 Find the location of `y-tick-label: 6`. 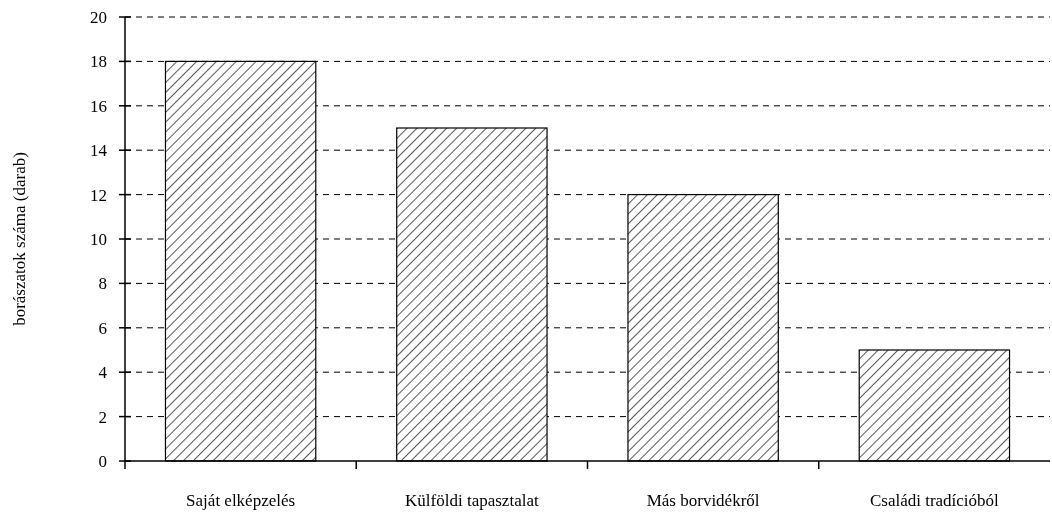

y-tick-label: 6 is located at coordinates (102, 328).